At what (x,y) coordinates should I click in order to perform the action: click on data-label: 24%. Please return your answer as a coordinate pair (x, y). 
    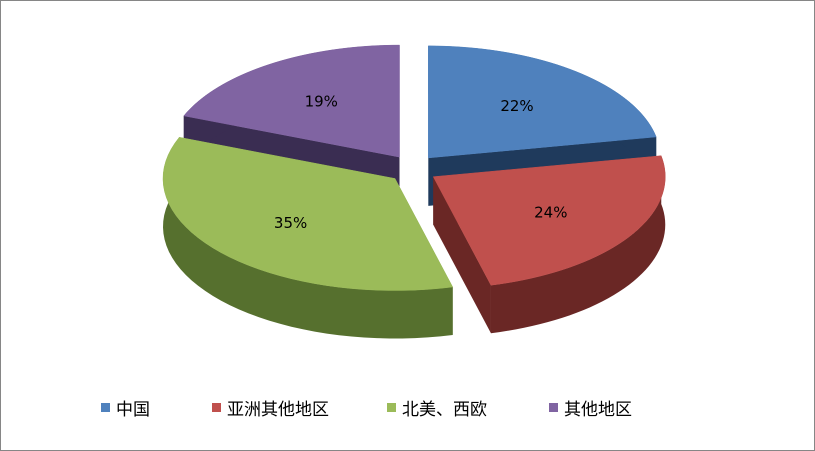
    Looking at the image, I should click on (550, 213).